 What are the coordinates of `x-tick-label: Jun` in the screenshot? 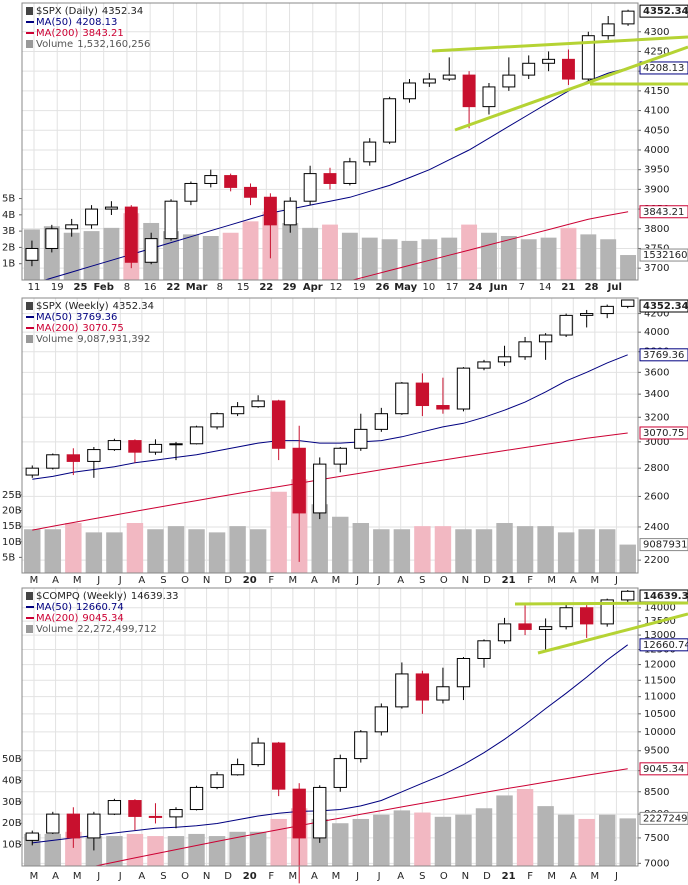 It's located at (498, 287).